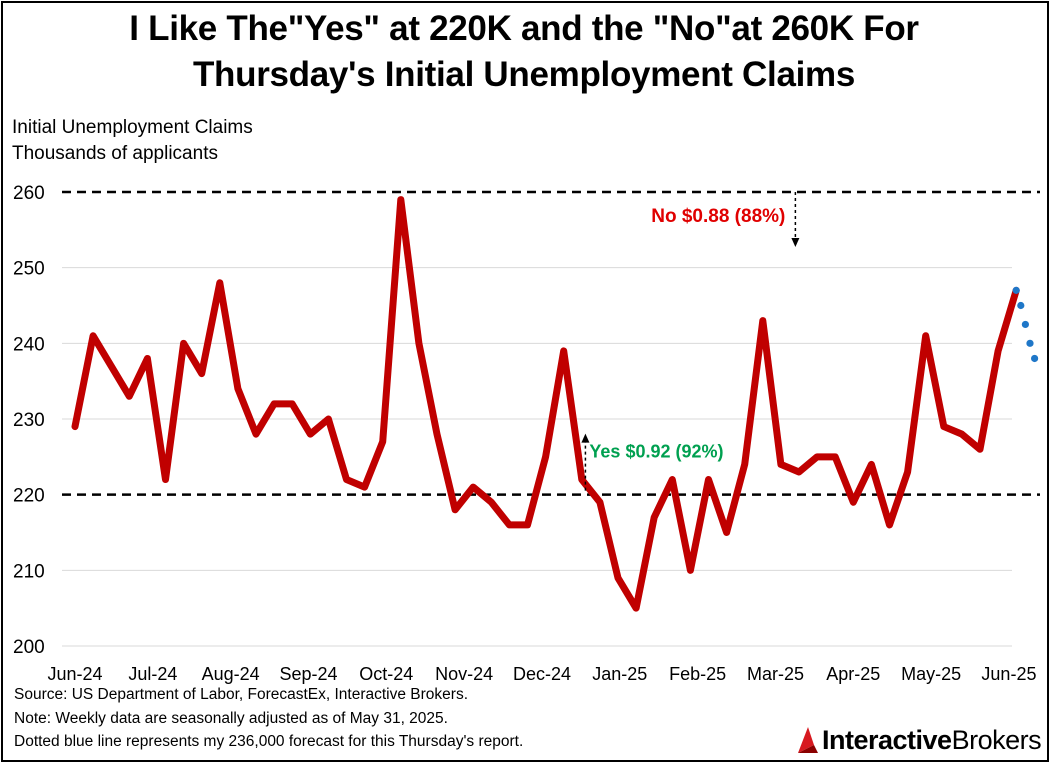 The width and height of the screenshot is (1050, 763). I want to click on x-tick-label: Sep-24, so click(308, 674).